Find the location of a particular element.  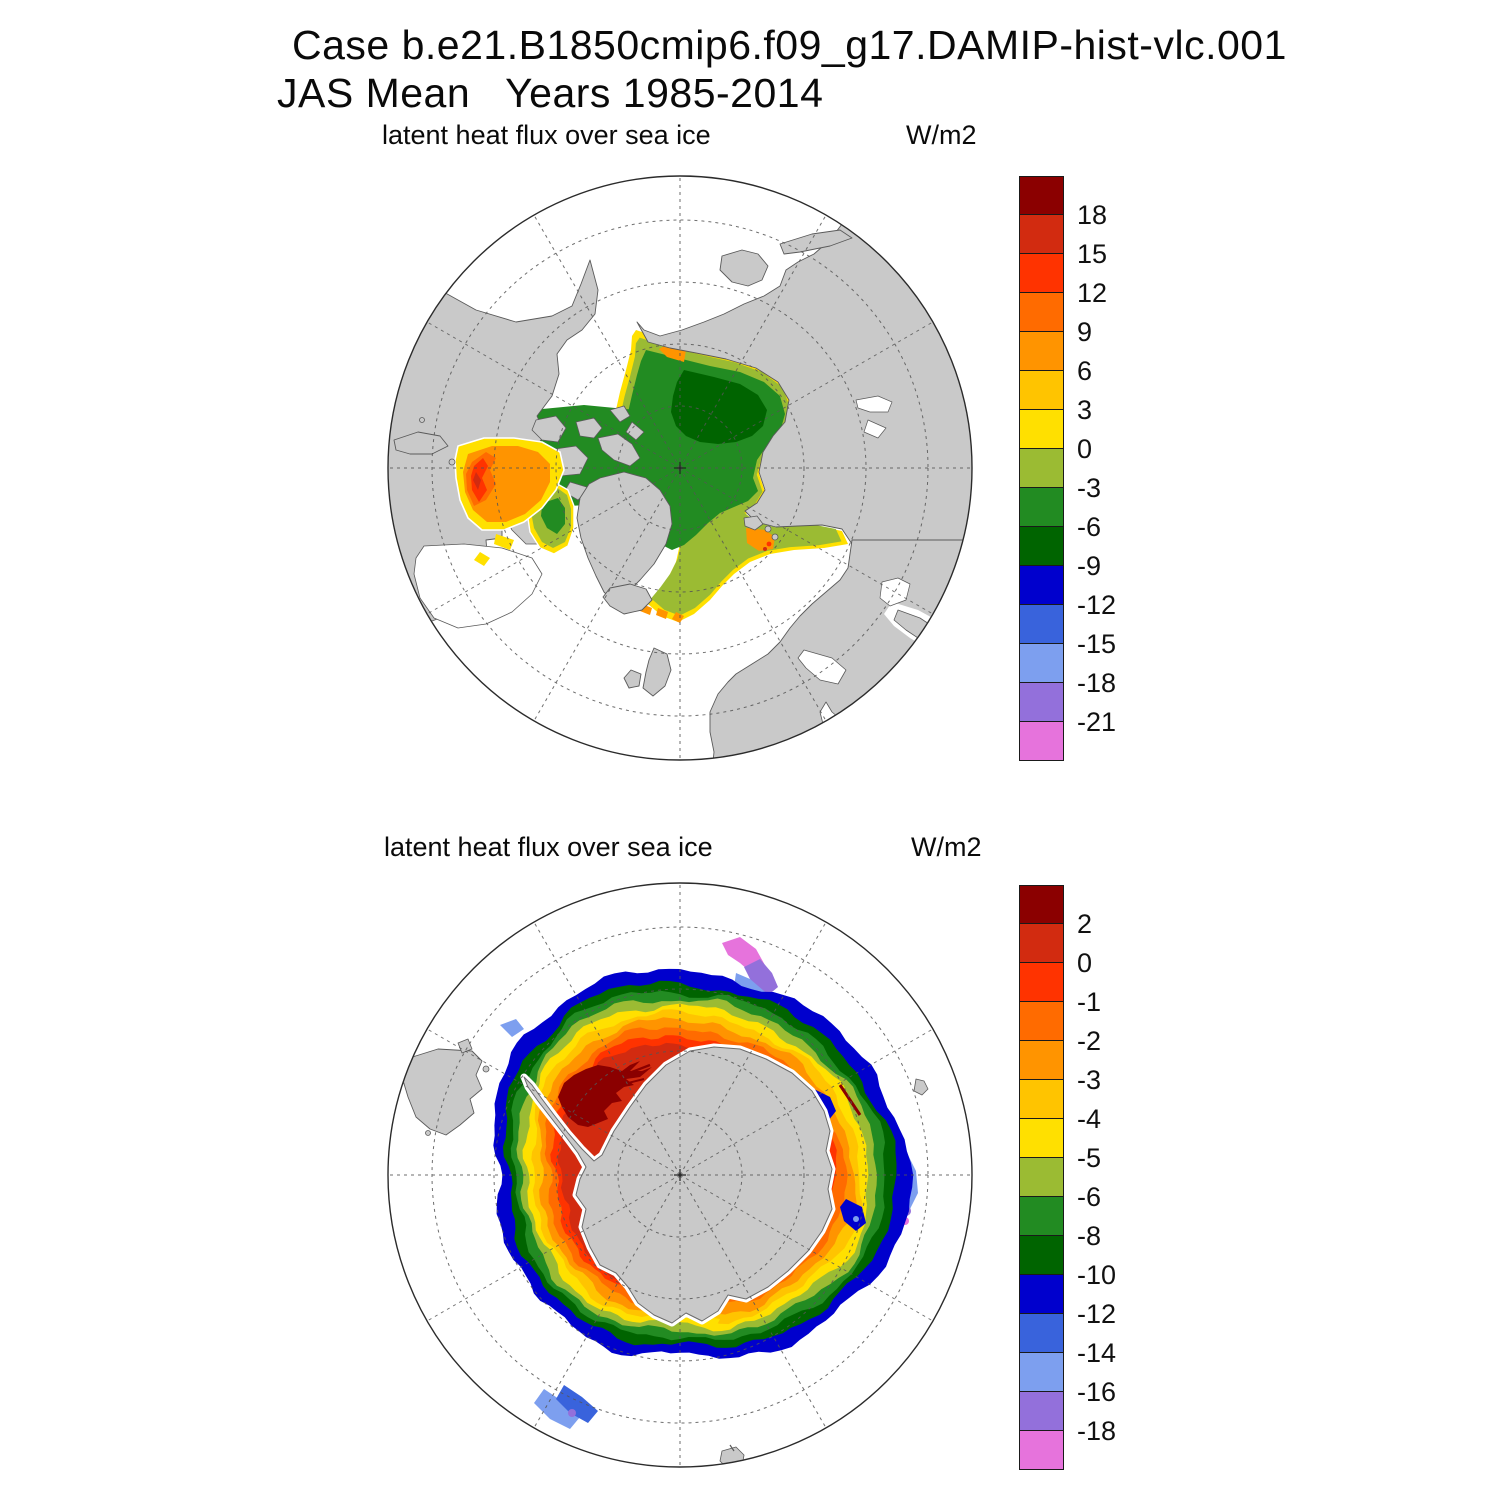

plot-title-line2: JAS Mean Years 1985-2014 is located at coordinates (550, 93).